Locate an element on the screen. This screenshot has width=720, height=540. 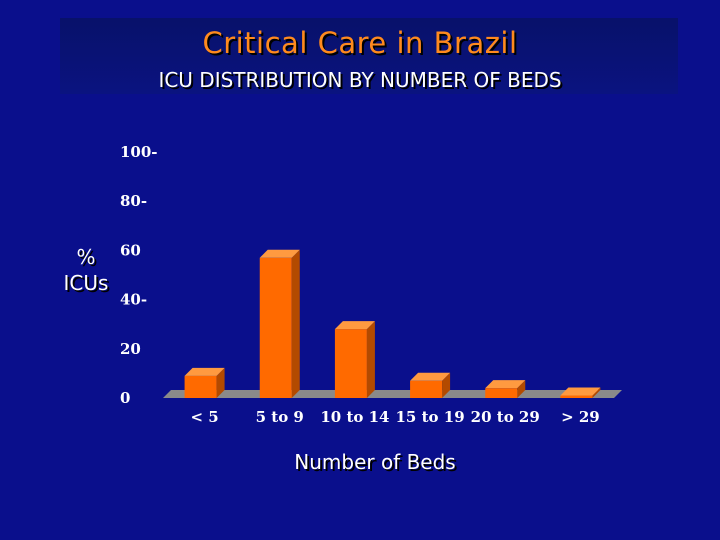
chart-floor is located at coordinates (392, 394).